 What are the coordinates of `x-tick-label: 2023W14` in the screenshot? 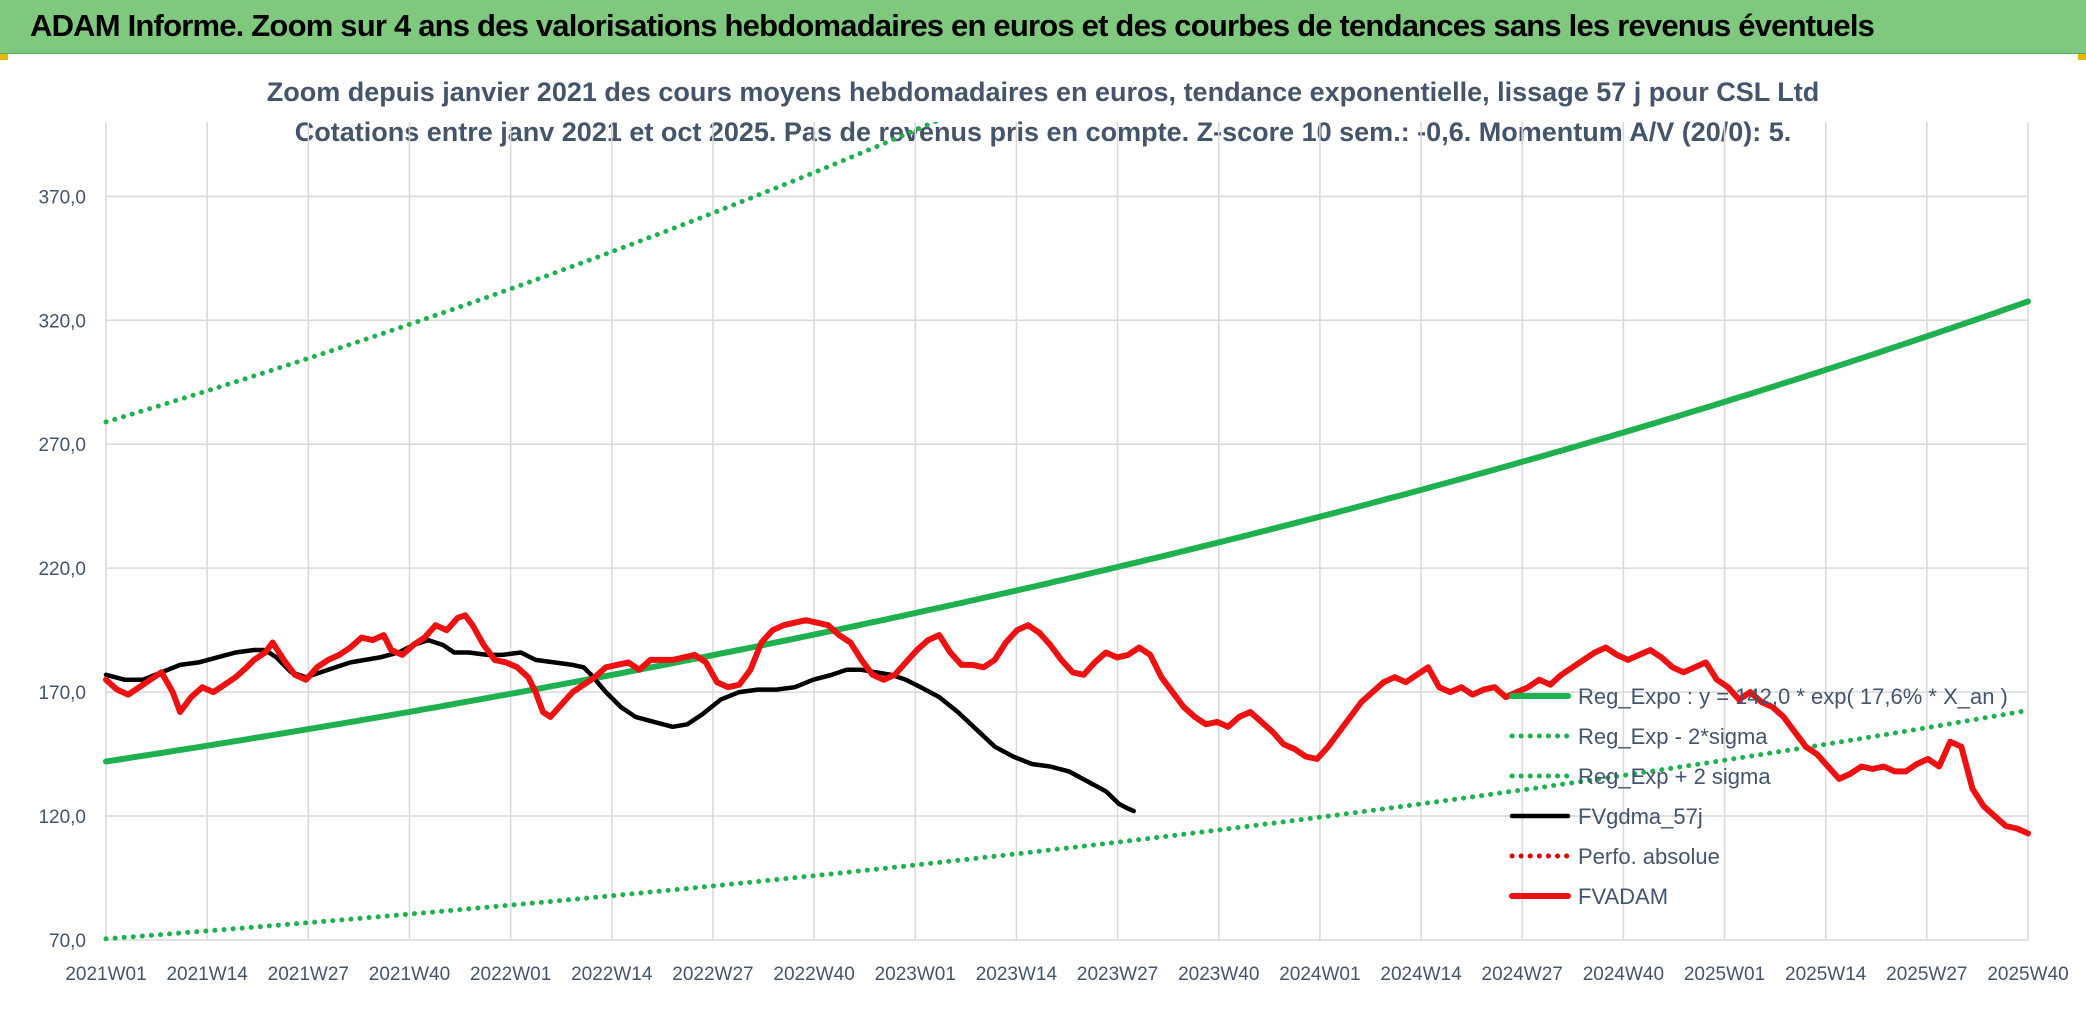 It's located at (1017, 974).